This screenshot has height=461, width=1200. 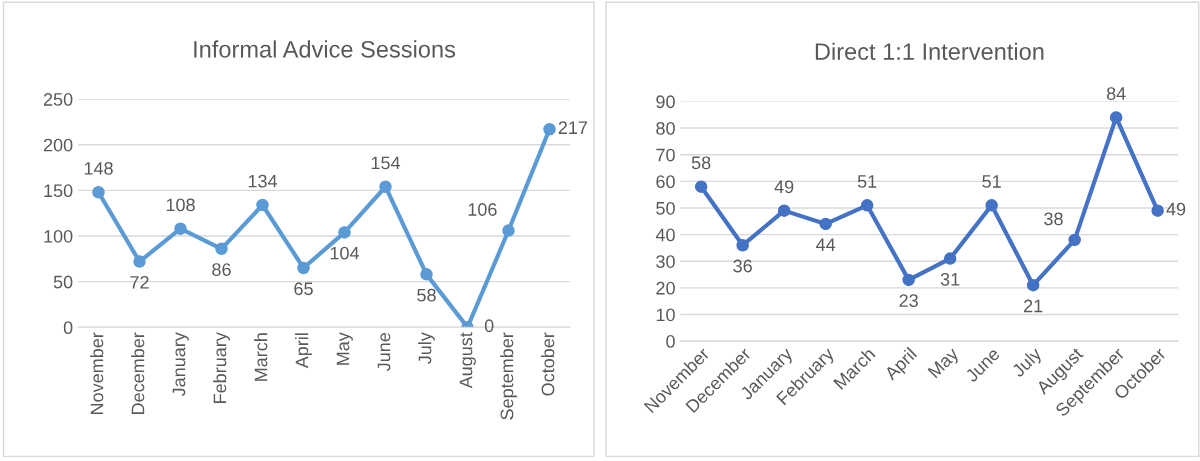 What do you see at coordinates (386, 163) in the screenshot?
I see `data-label: 154` at bounding box center [386, 163].